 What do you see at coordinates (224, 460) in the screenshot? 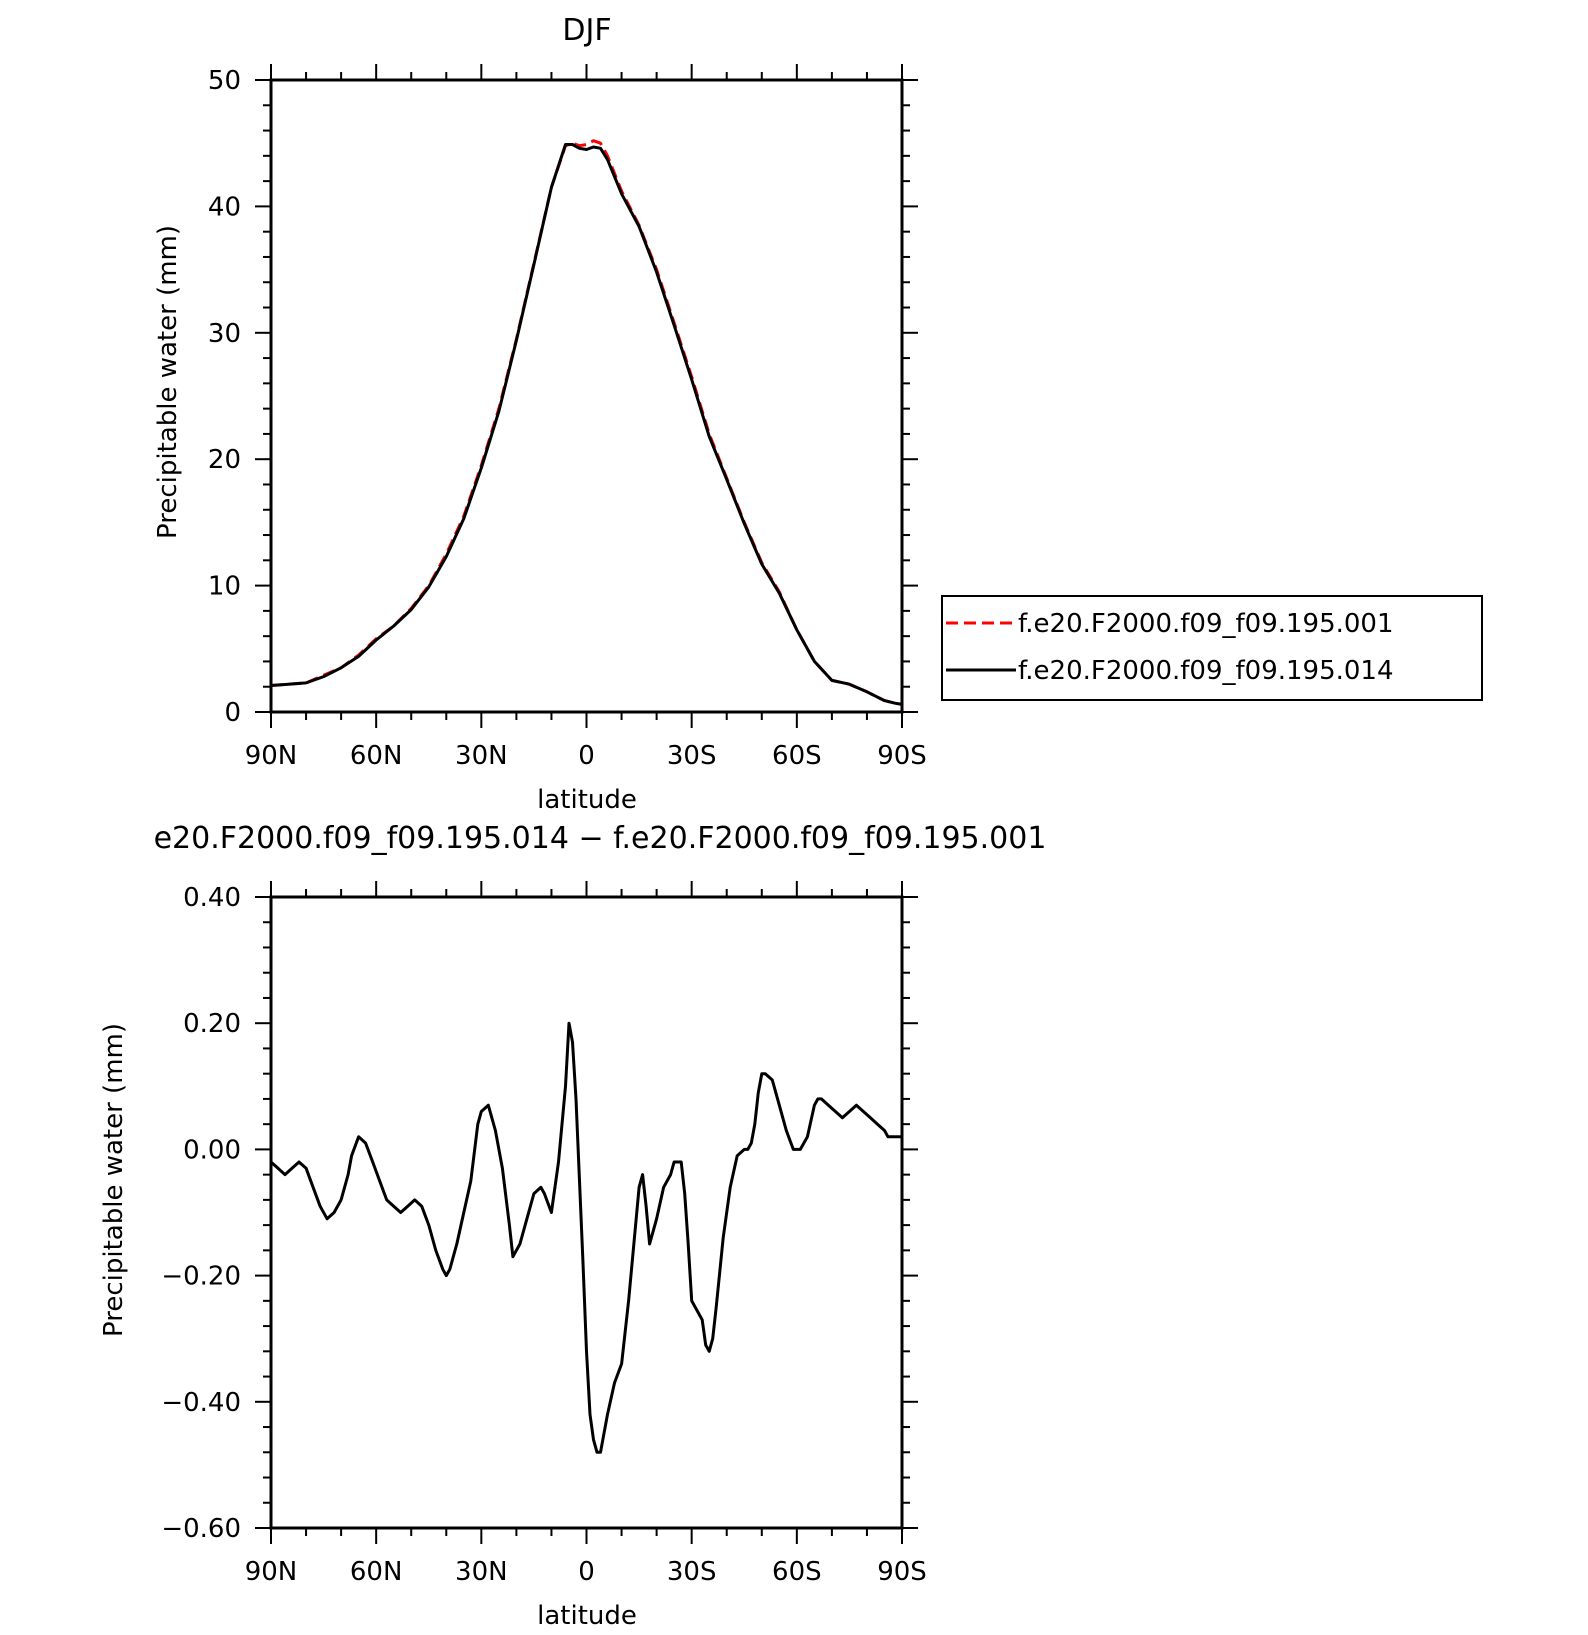
I see `y-tick-label: 20` at bounding box center [224, 460].